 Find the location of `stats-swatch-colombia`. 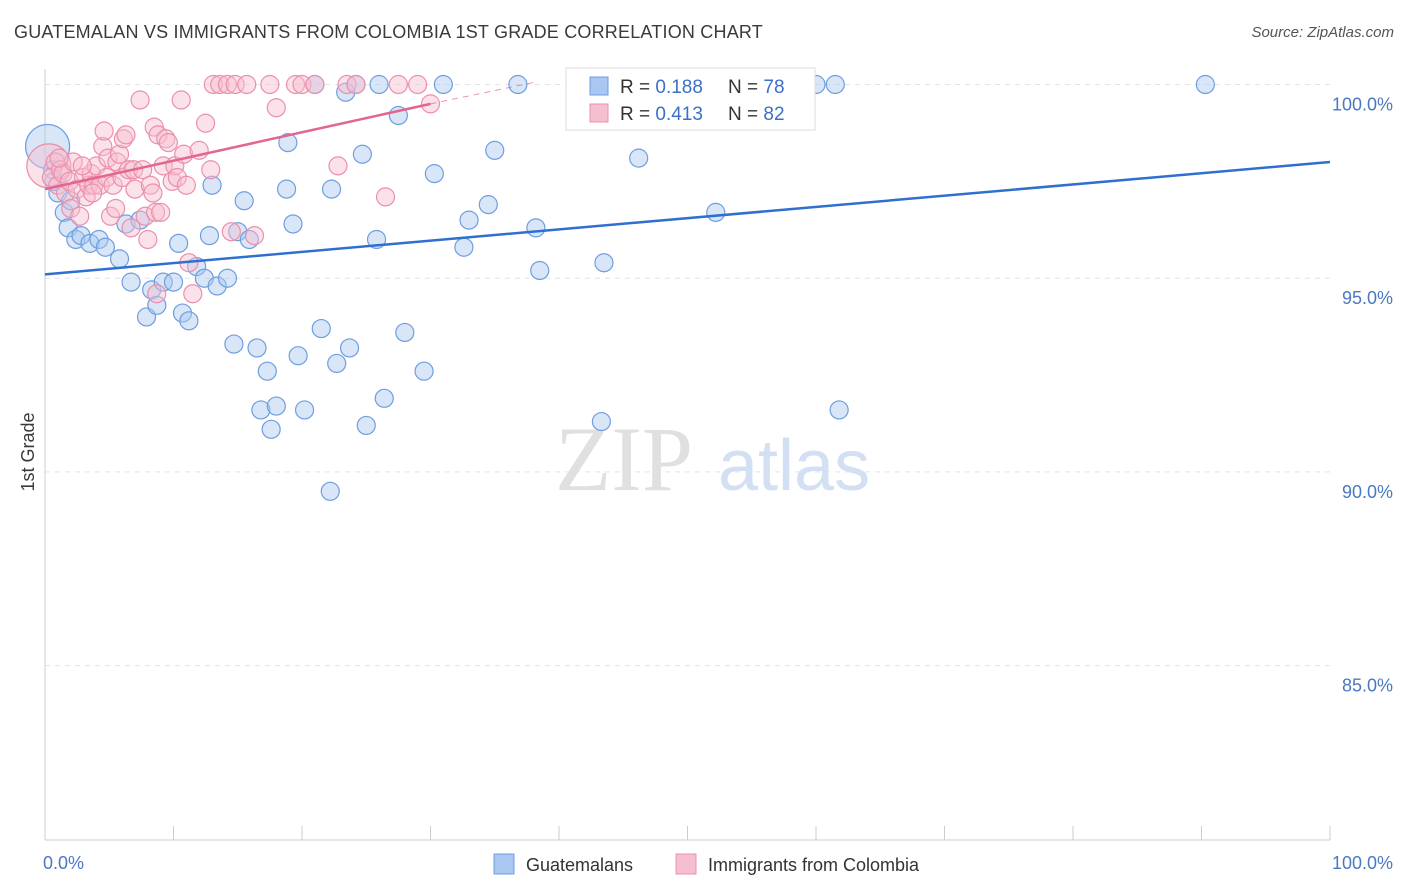

stats-swatch-colombia is located at coordinates (599, 113).